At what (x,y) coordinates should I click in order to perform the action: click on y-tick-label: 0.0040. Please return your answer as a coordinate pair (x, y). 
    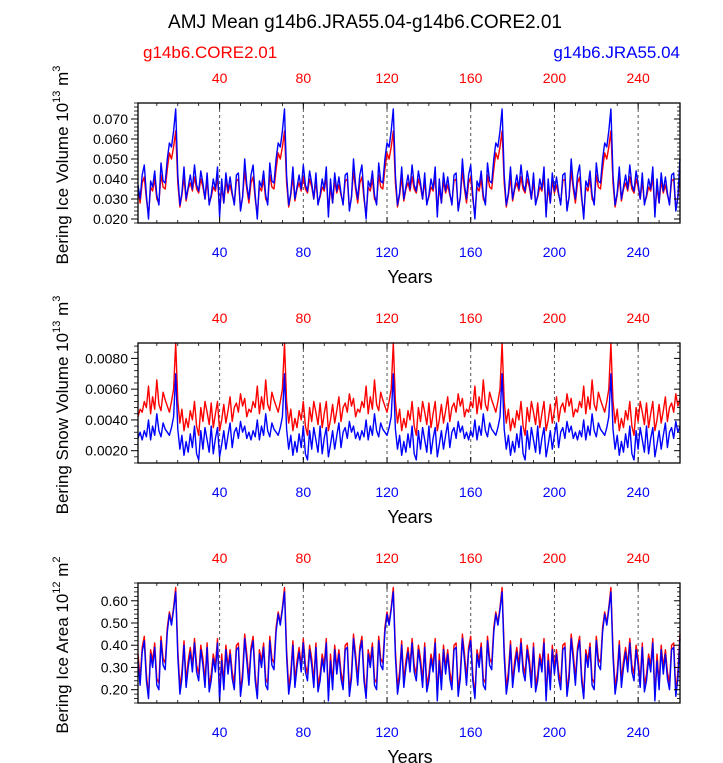
    Looking at the image, I should click on (106, 420).